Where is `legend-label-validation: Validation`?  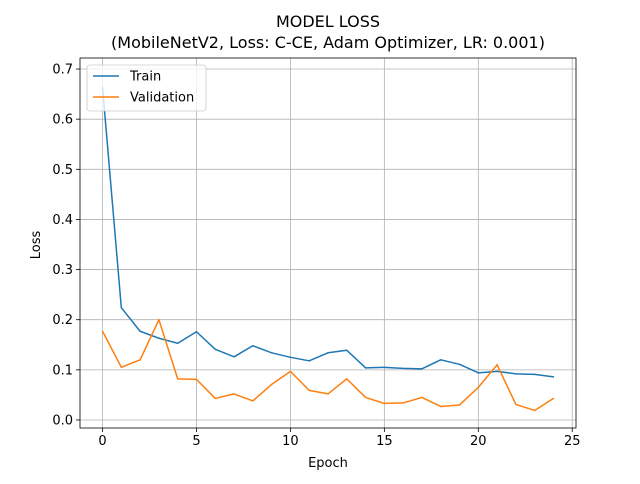
legend-label-validation: Validation is located at coordinates (162, 98).